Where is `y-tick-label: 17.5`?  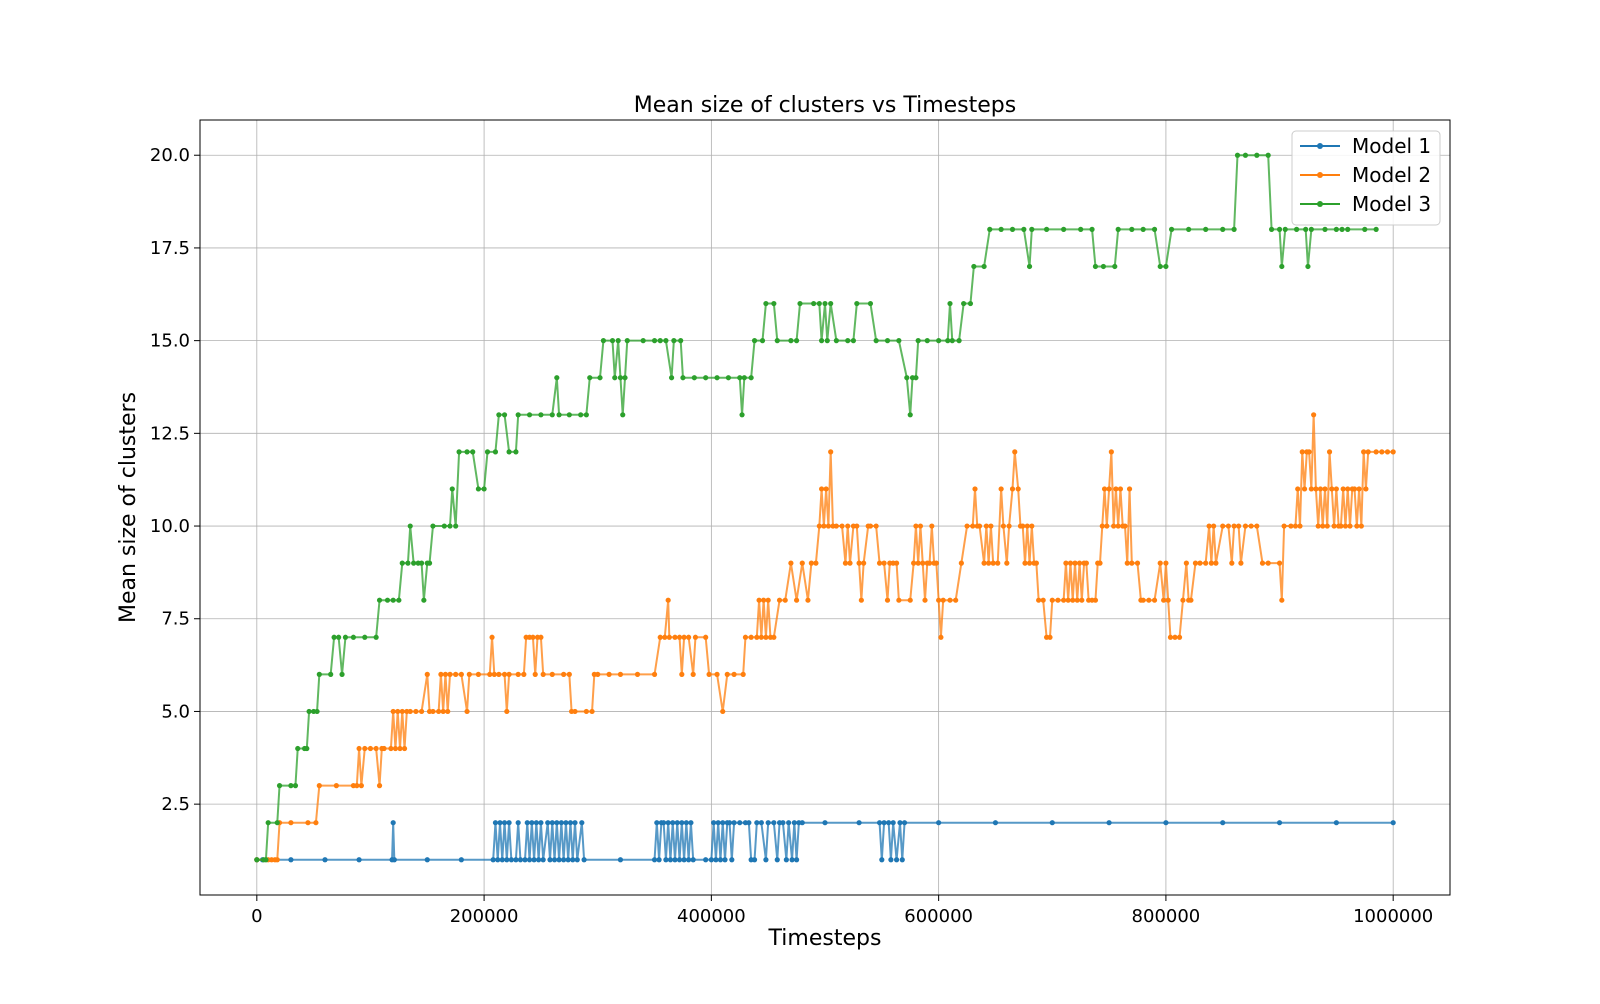
y-tick-label: 17.5 is located at coordinates (170, 248).